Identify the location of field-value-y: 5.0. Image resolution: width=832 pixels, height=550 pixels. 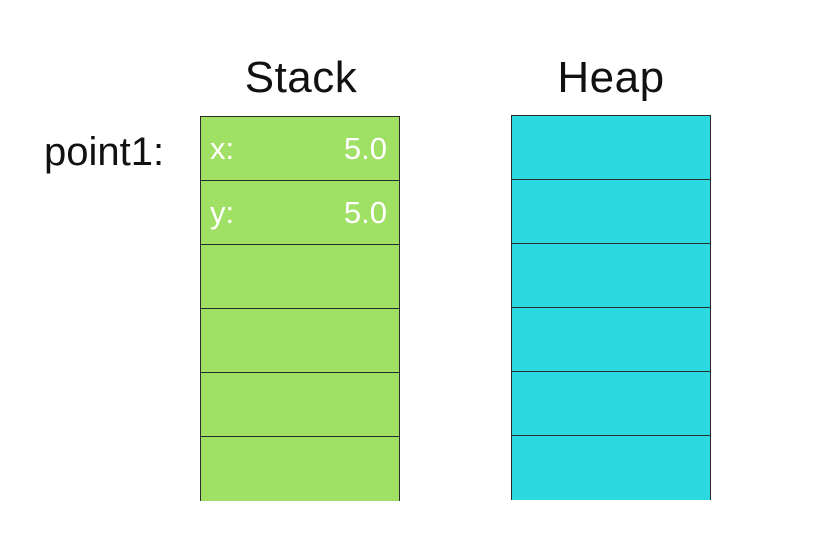
(365, 212).